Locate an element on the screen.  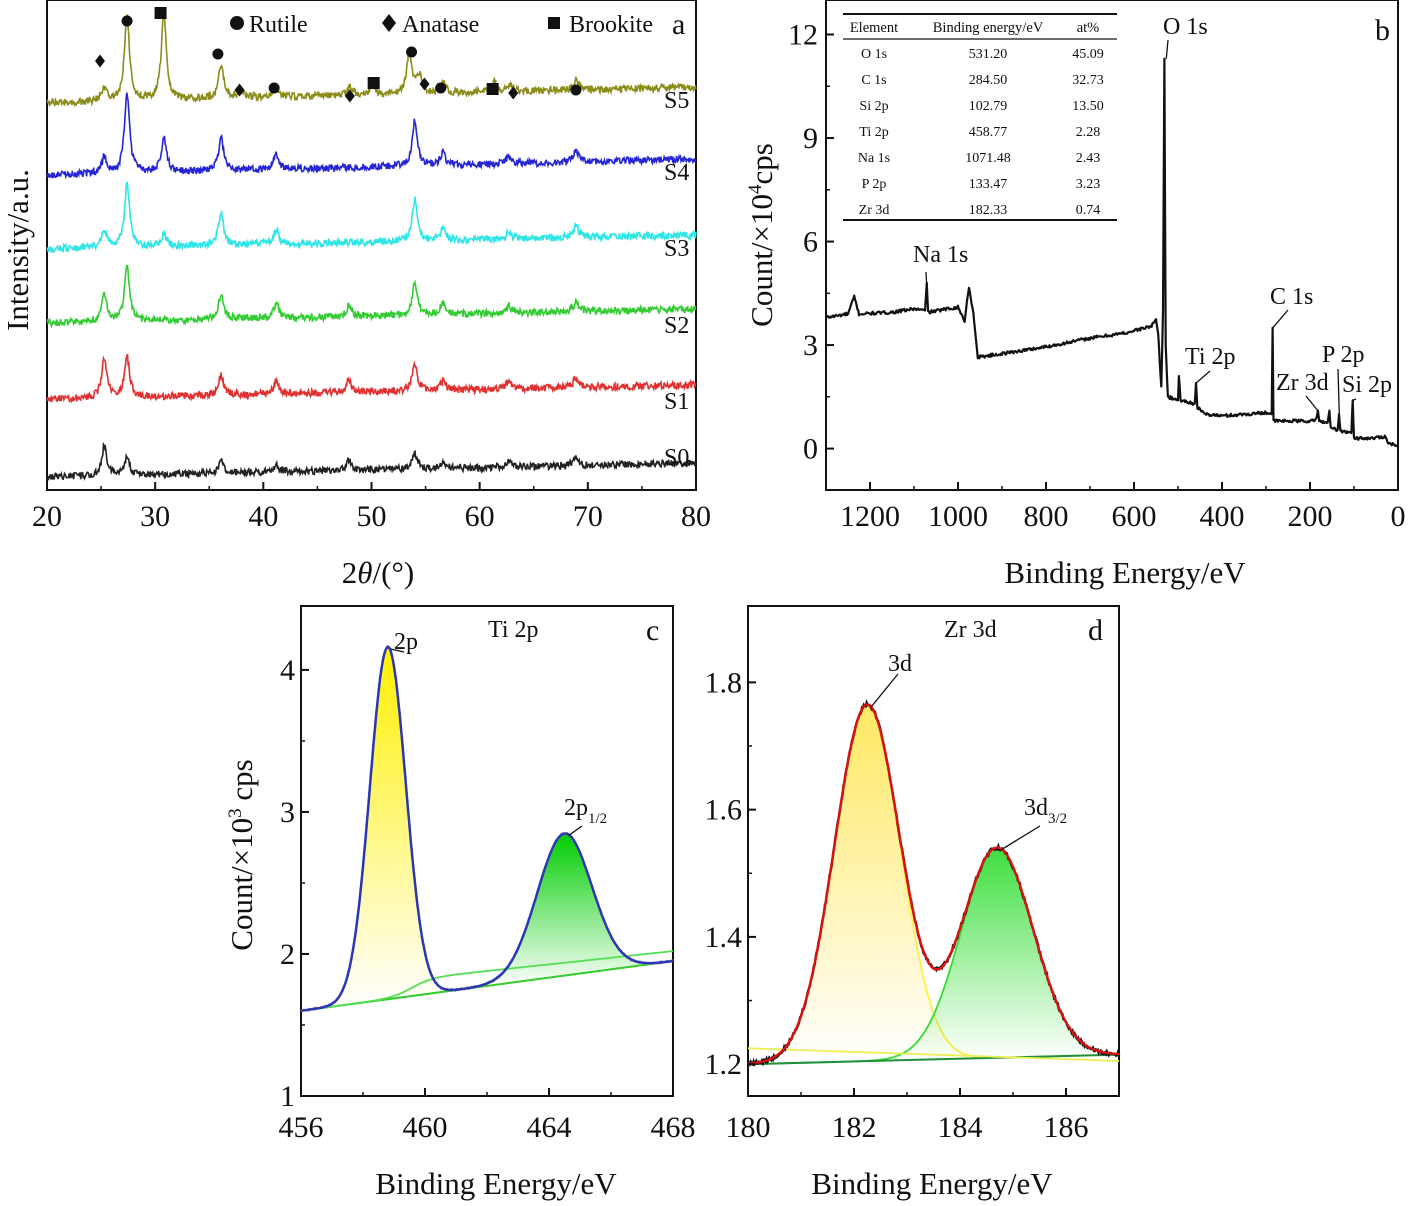
x-tick-label: 20 is located at coordinates (47, 516).